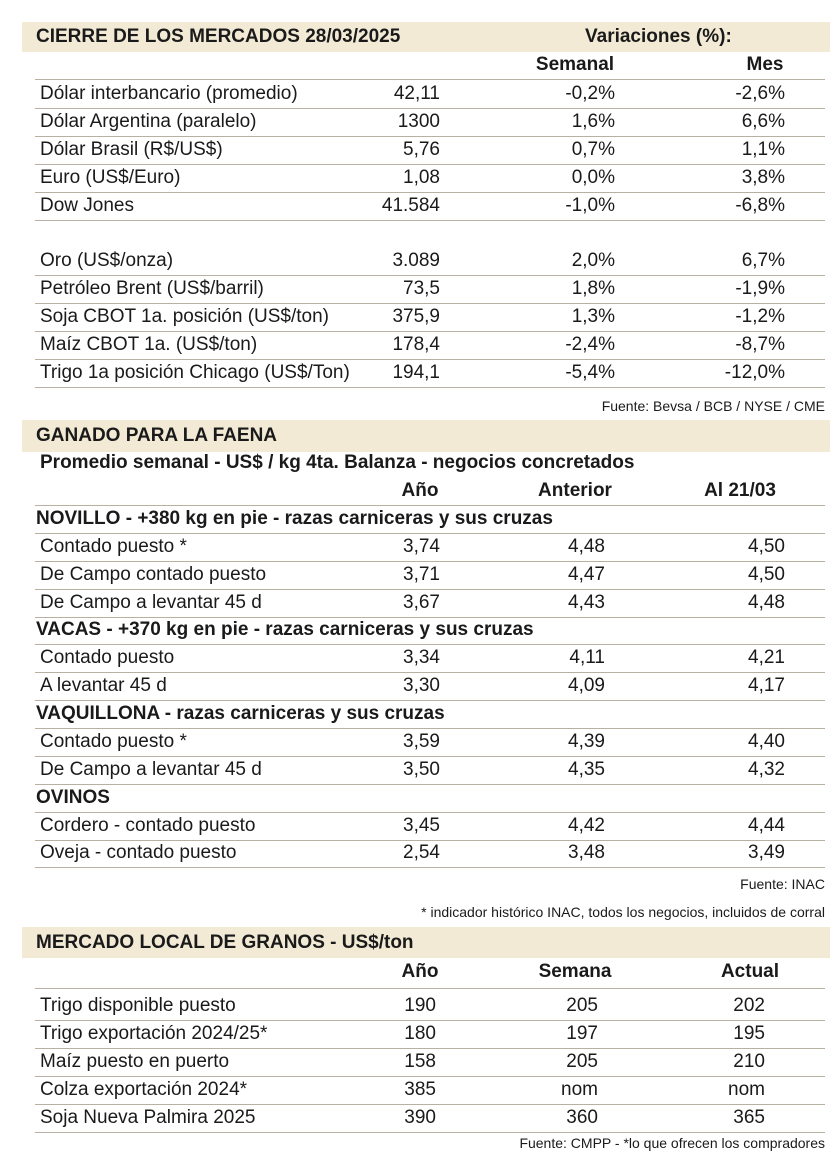 Image resolution: width=840 pixels, height=1173 pixels. Describe the element at coordinates (586, 574) in the screenshot. I see `cell: 4,47` at that location.